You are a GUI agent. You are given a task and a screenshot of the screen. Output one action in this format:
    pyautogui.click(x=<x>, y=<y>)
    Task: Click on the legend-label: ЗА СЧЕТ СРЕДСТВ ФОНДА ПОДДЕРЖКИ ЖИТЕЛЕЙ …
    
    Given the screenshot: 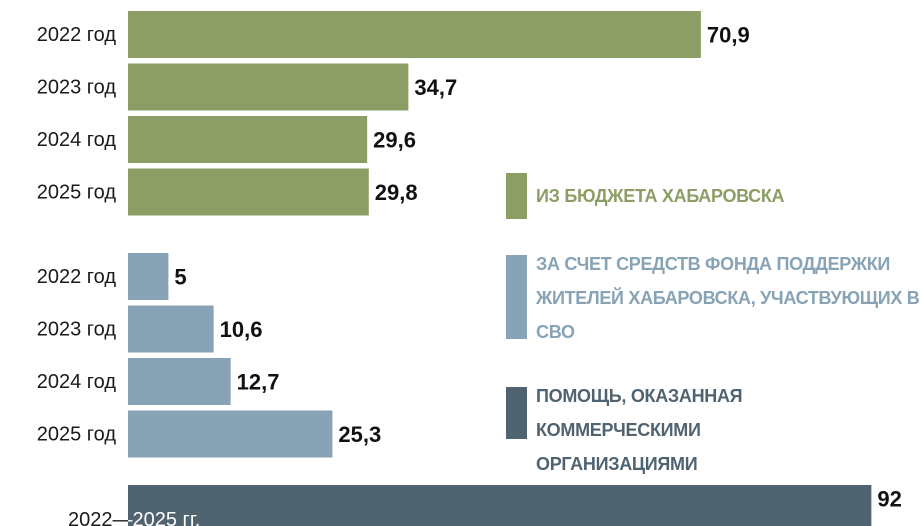 What is the action you would take?
    pyautogui.click(x=728, y=298)
    